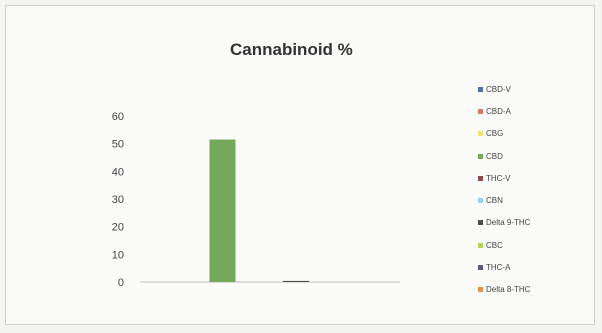  I want to click on legend-item: CBD, so click(504, 156).